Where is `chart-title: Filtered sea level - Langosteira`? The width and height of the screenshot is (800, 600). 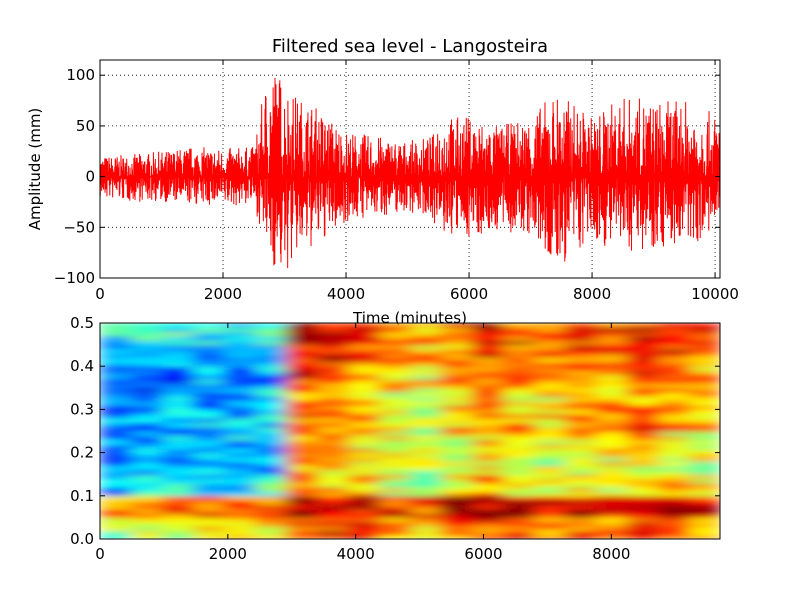
chart-title: Filtered sea level - Langosteira is located at coordinates (410, 46).